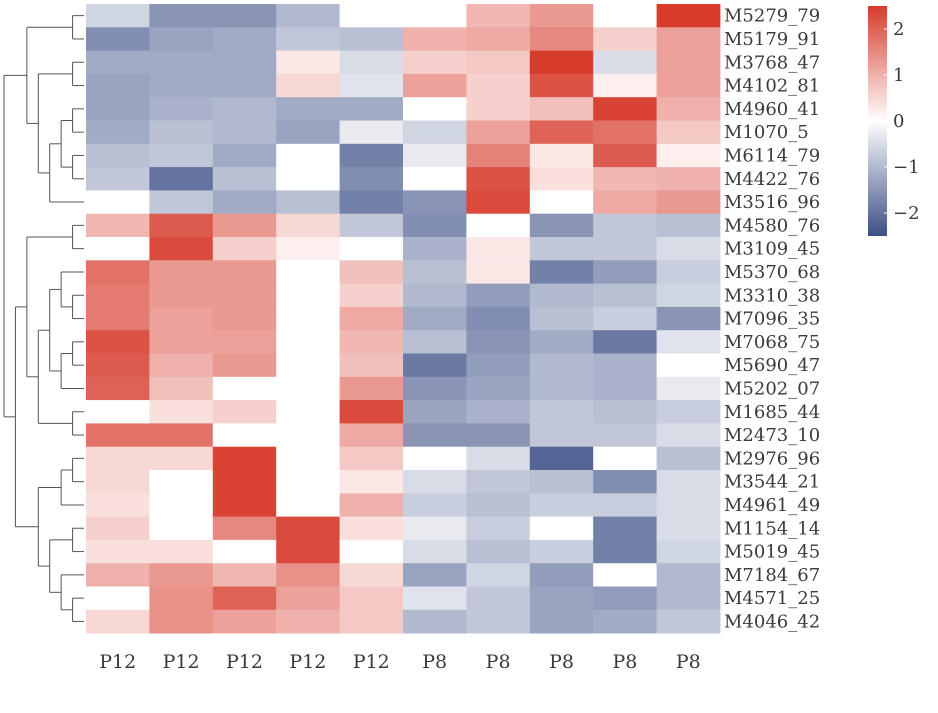 The width and height of the screenshot is (938, 713). I want to click on column-label: P8, so click(561, 662).